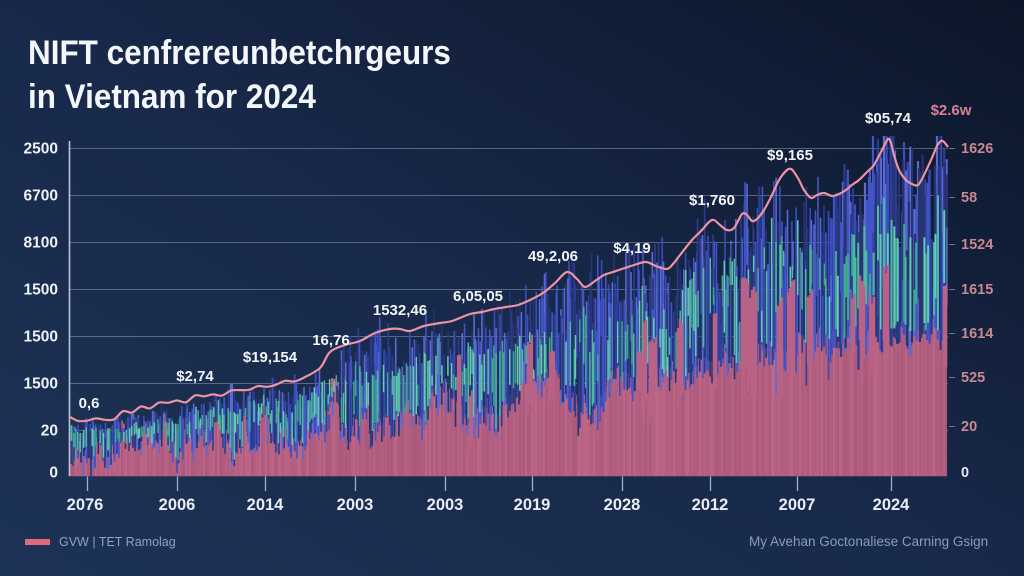 This screenshot has width=1024, height=576. What do you see at coordinates (977, 245) in the screenshot?
I see `svg-text: 1524` at bounding box center [977, 245].